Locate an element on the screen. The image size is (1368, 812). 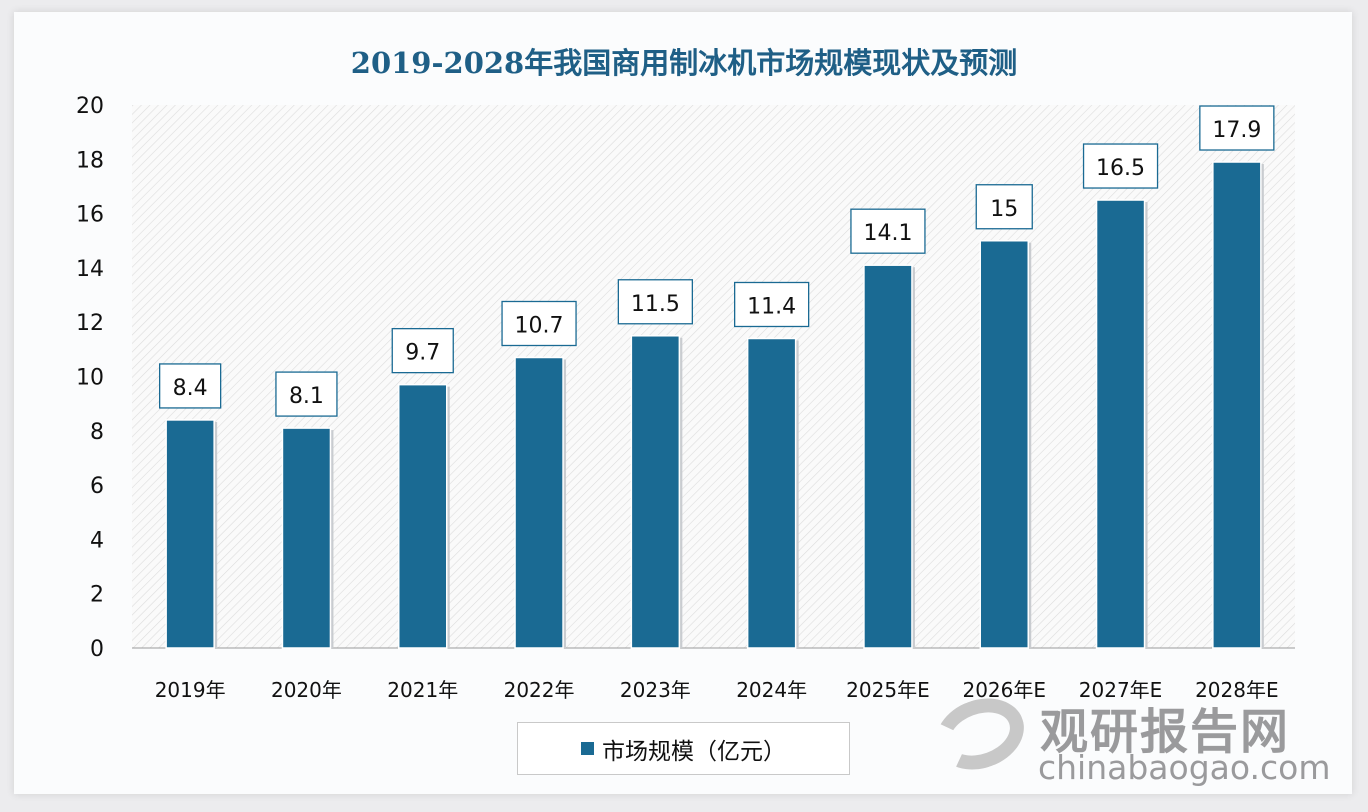
data-label: 11.4 is located at coordinates (771, 306).